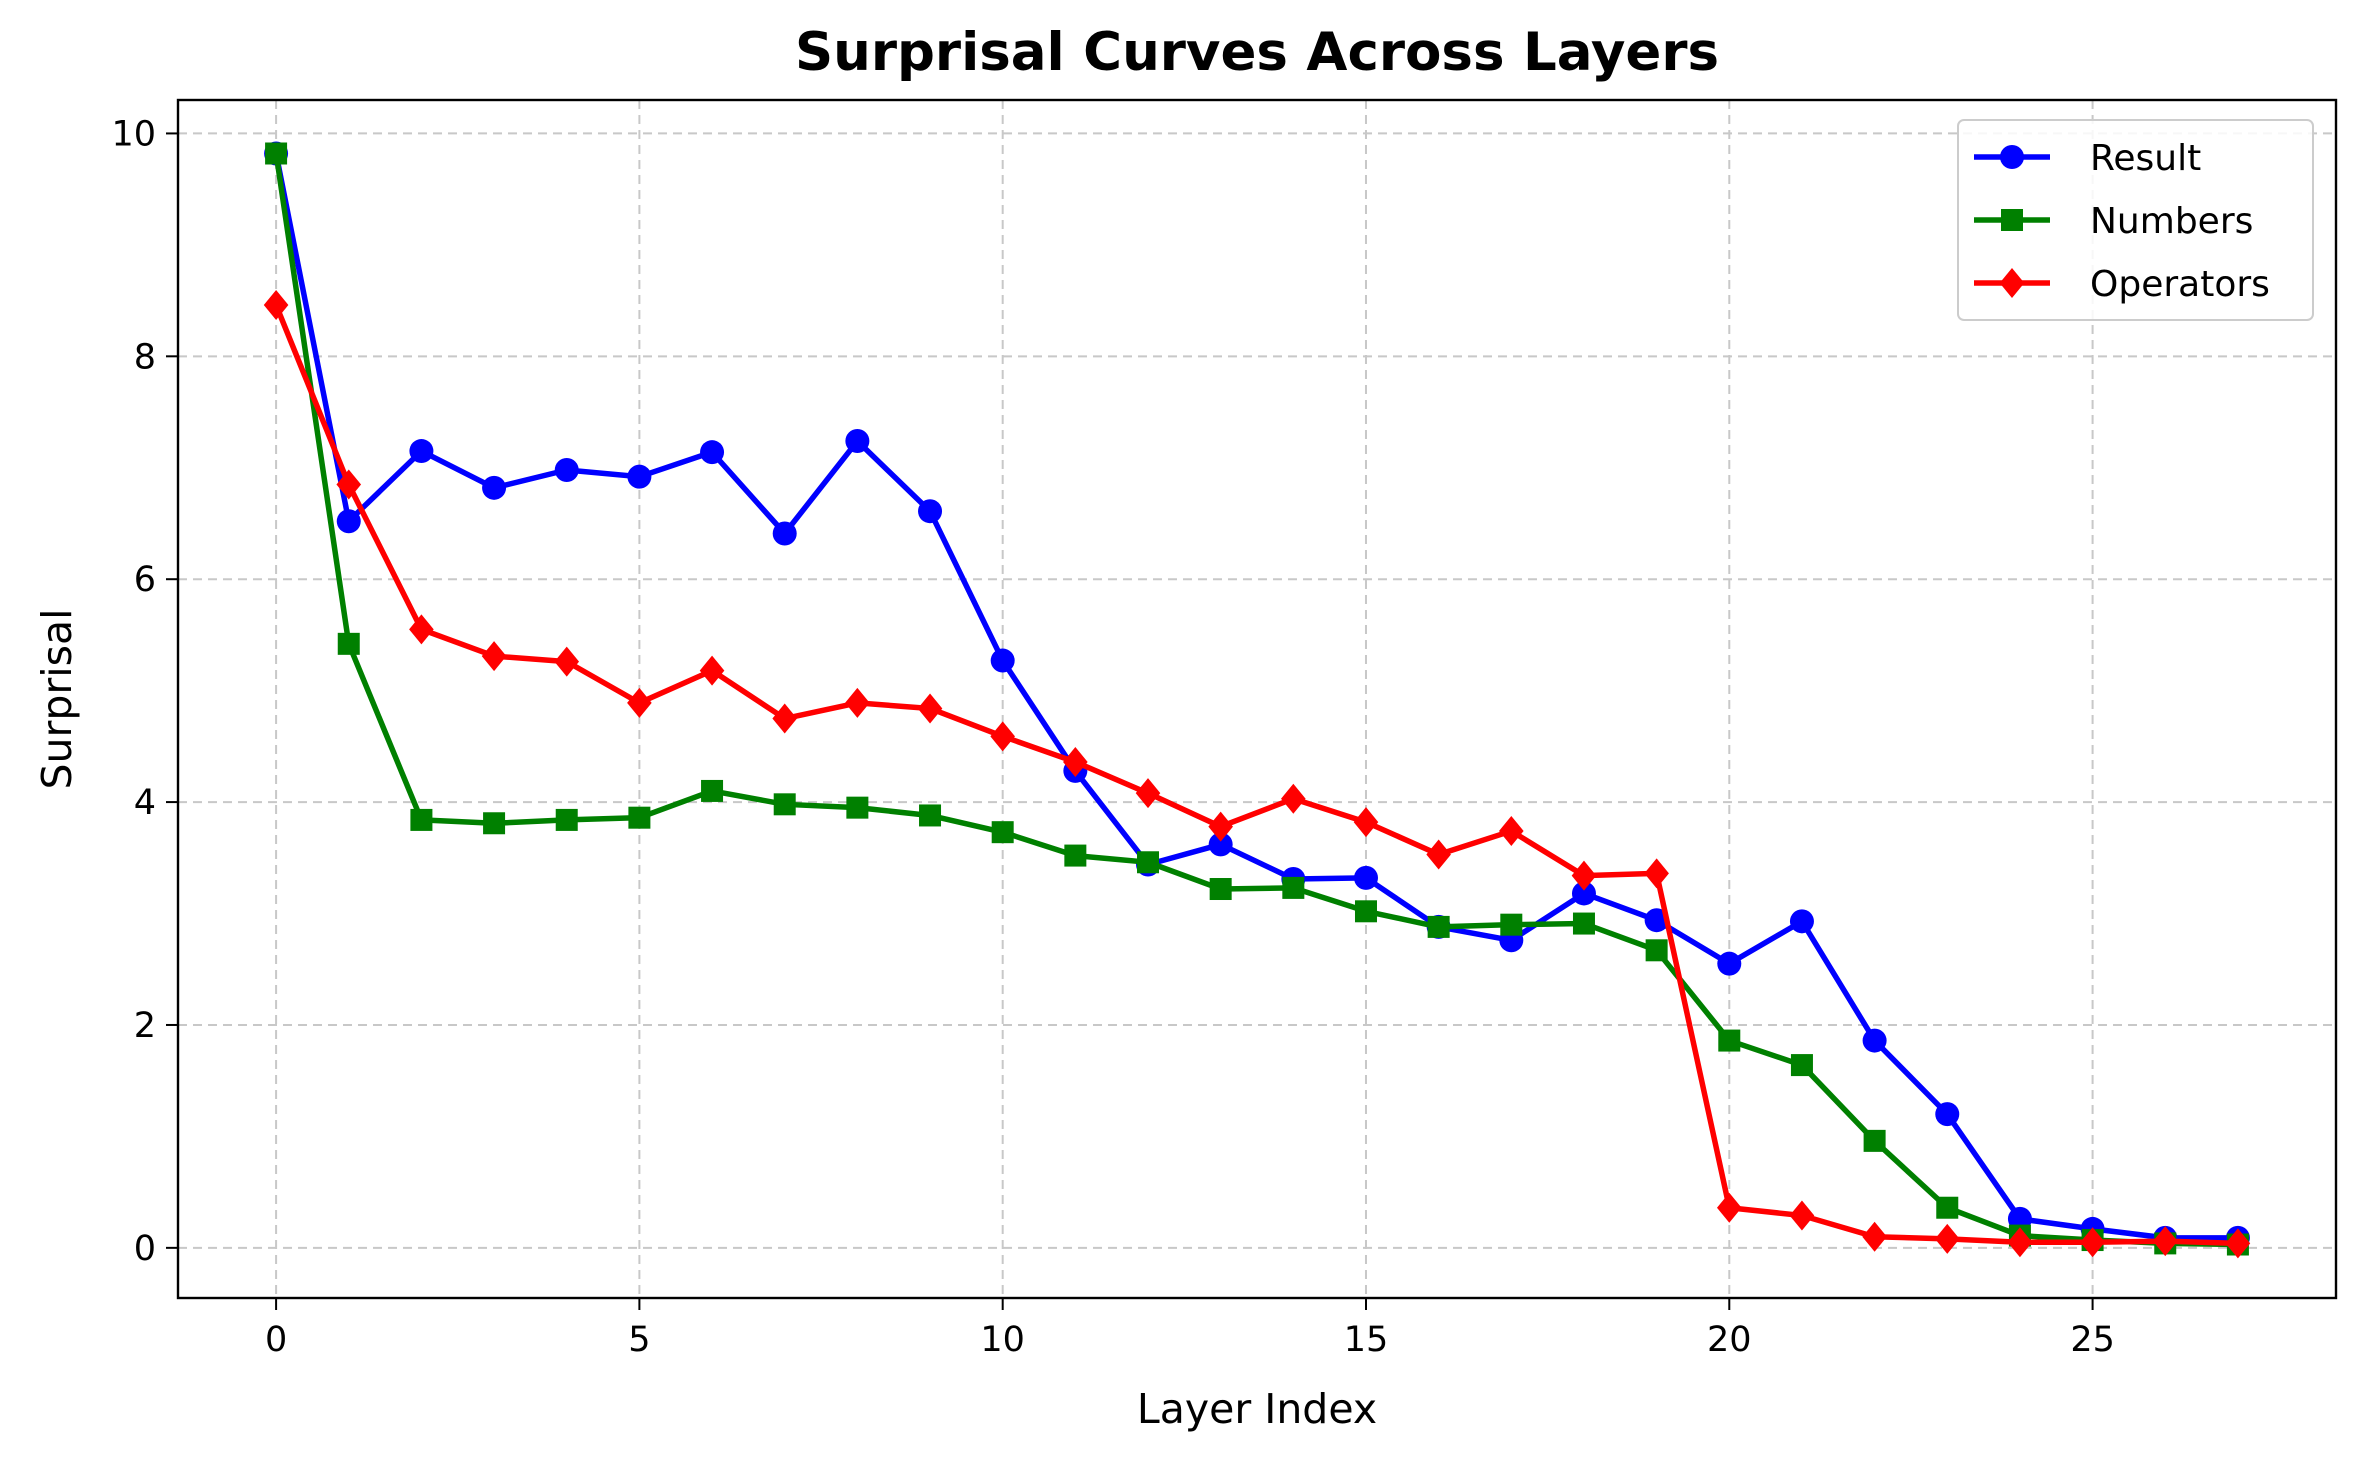  What do you see at coordinates (2180, 284) in the screenshot?
I see `legend-label-operators: Operators` at bounding box center [2180, 284].